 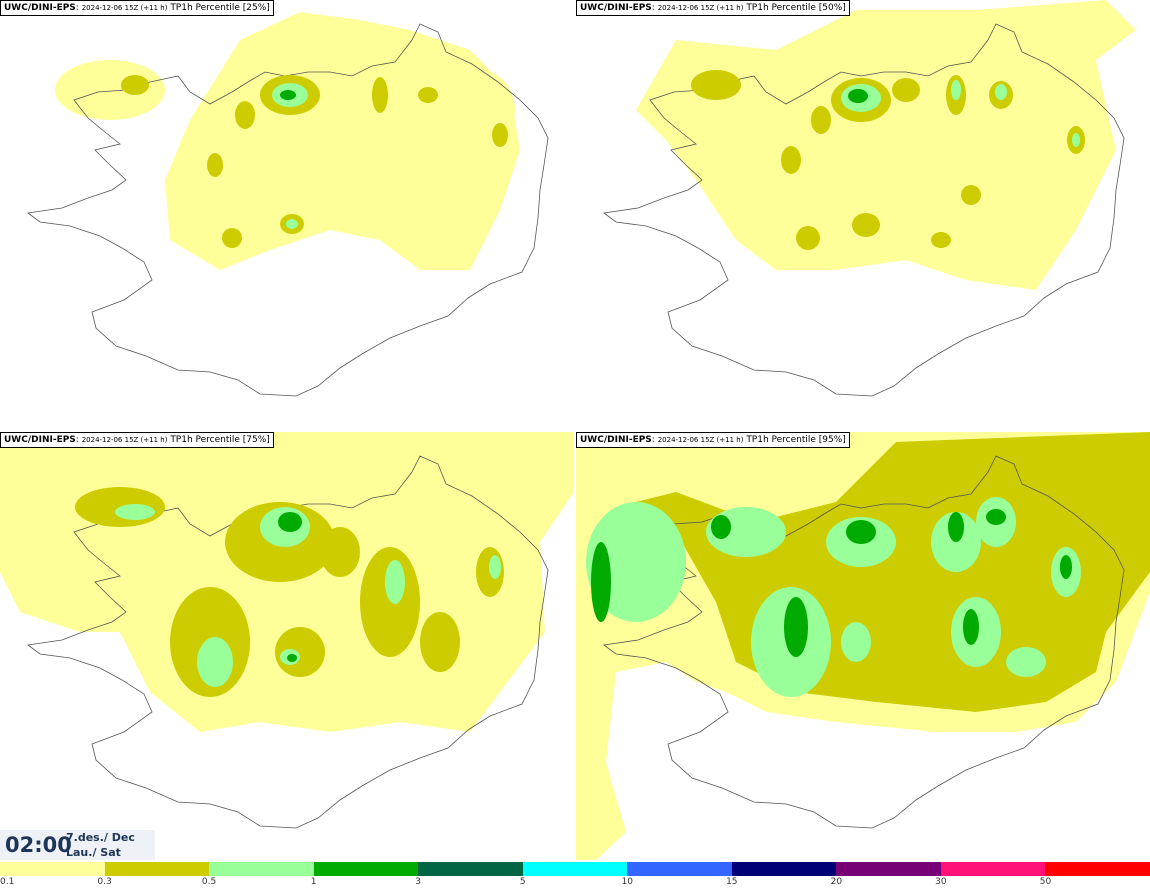 I want to click on legend-tick-label: 0.5, so click(x=209, y=882).